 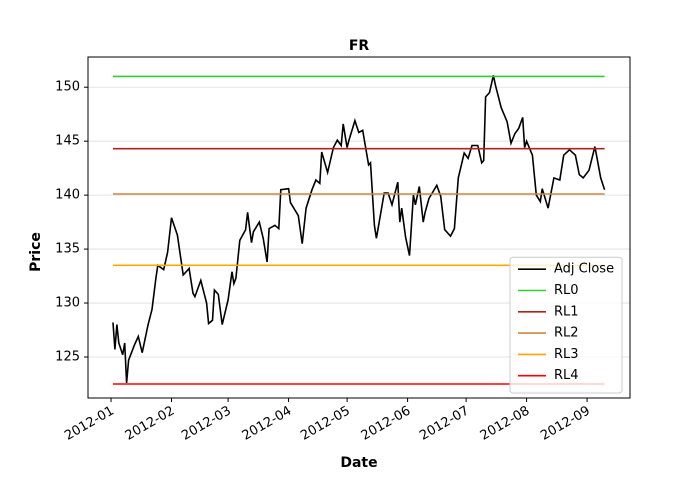 I want to click on chart-title: FR, so click(x=359, y=46).